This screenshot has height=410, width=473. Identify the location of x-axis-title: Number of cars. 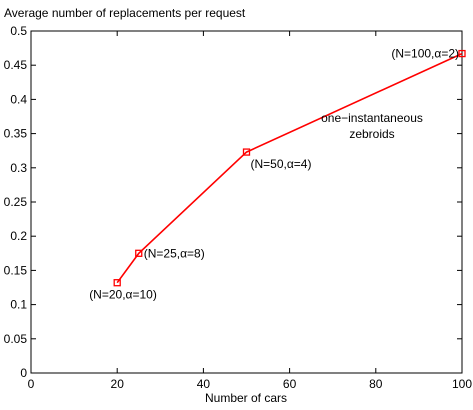
(246, 398).